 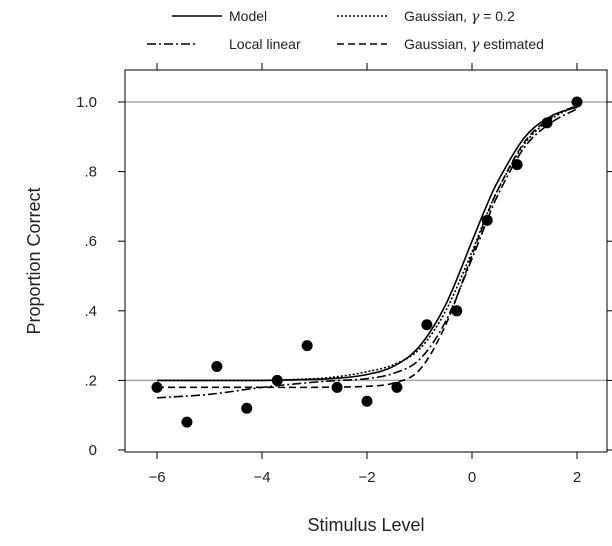 What do you see at coordinates (90, 241) in the screenshot?
I see `y-tick-label: .6` at bounding box center [90, 241].